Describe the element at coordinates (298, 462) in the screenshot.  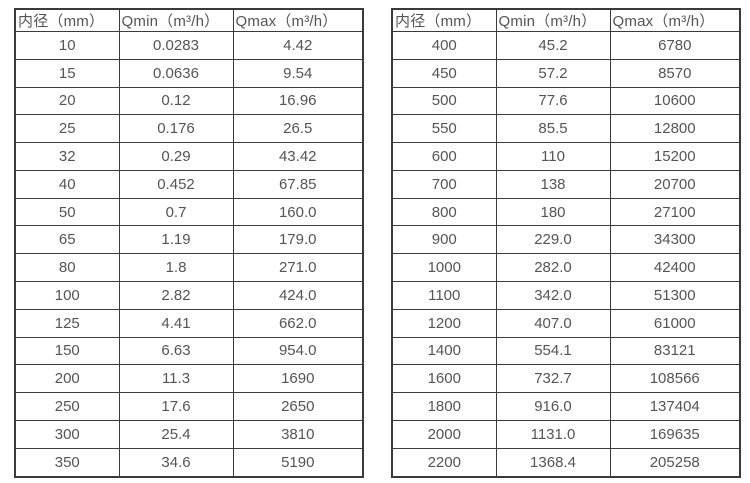
I see `table-cell: 5190` at that location.